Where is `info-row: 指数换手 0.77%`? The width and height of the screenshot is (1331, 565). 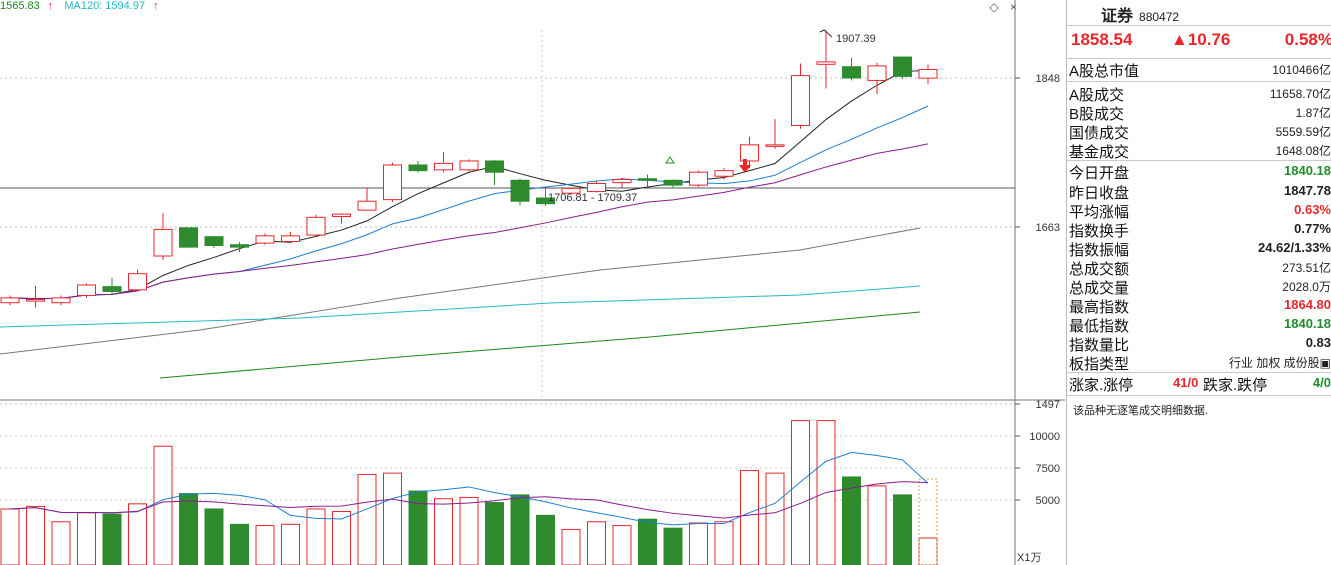
info-row: 指数换手 0.77% is located at coordinates (1200, 230).